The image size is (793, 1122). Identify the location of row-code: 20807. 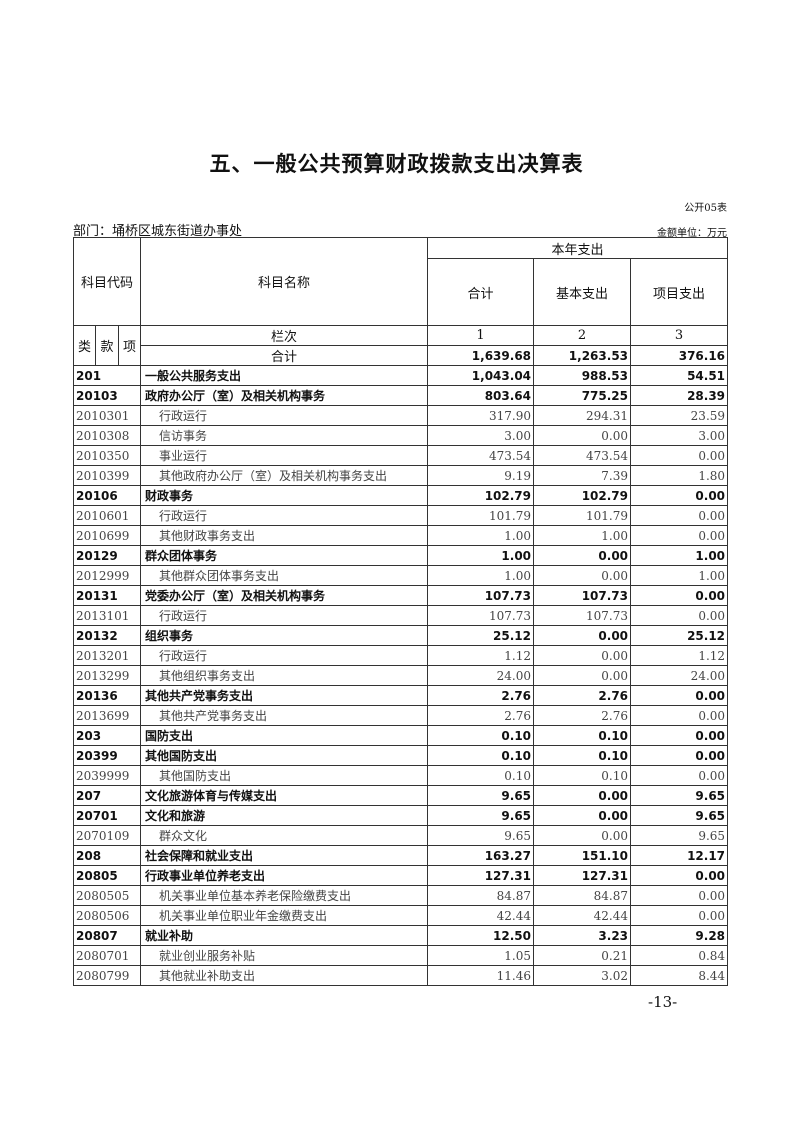
(107, 935).